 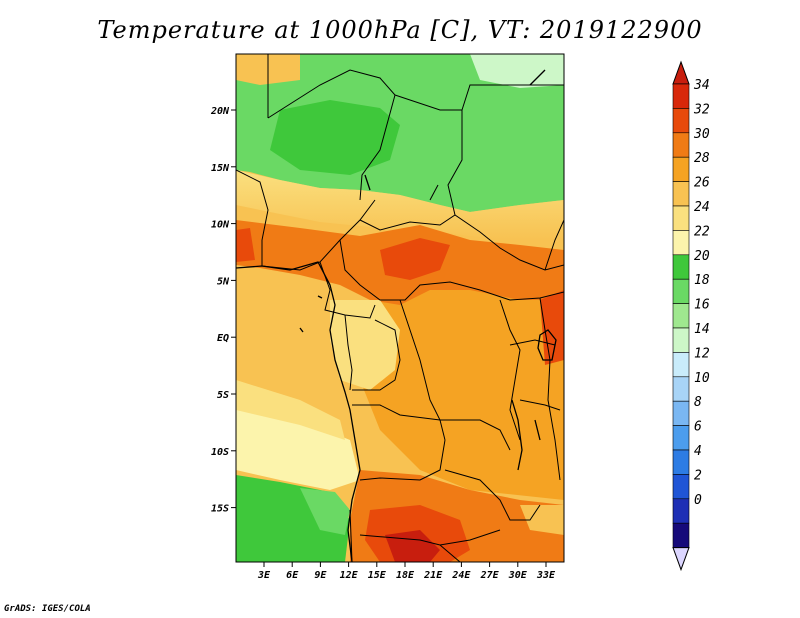 I want to click on lon-tick-label: 24E, so click(x=461, y=575).